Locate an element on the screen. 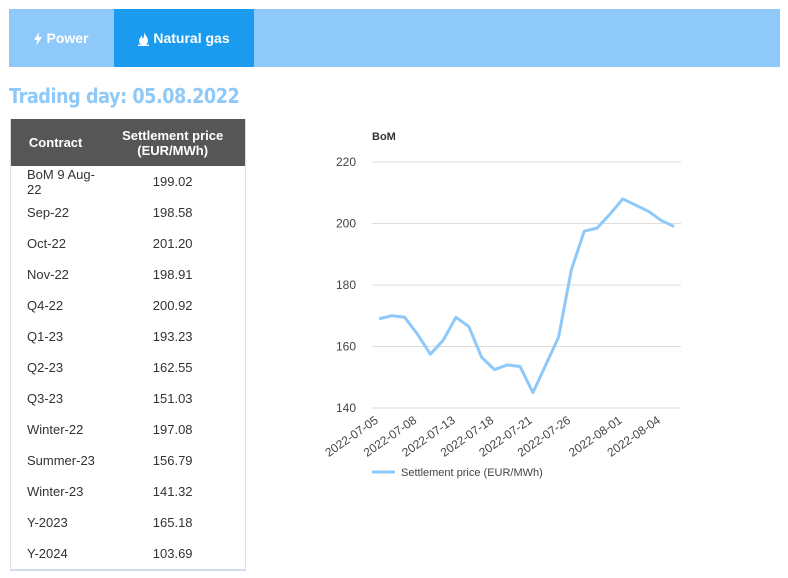 The image size is (788, 578). price-cell: 141.32 is located at coordinates (172, 491).